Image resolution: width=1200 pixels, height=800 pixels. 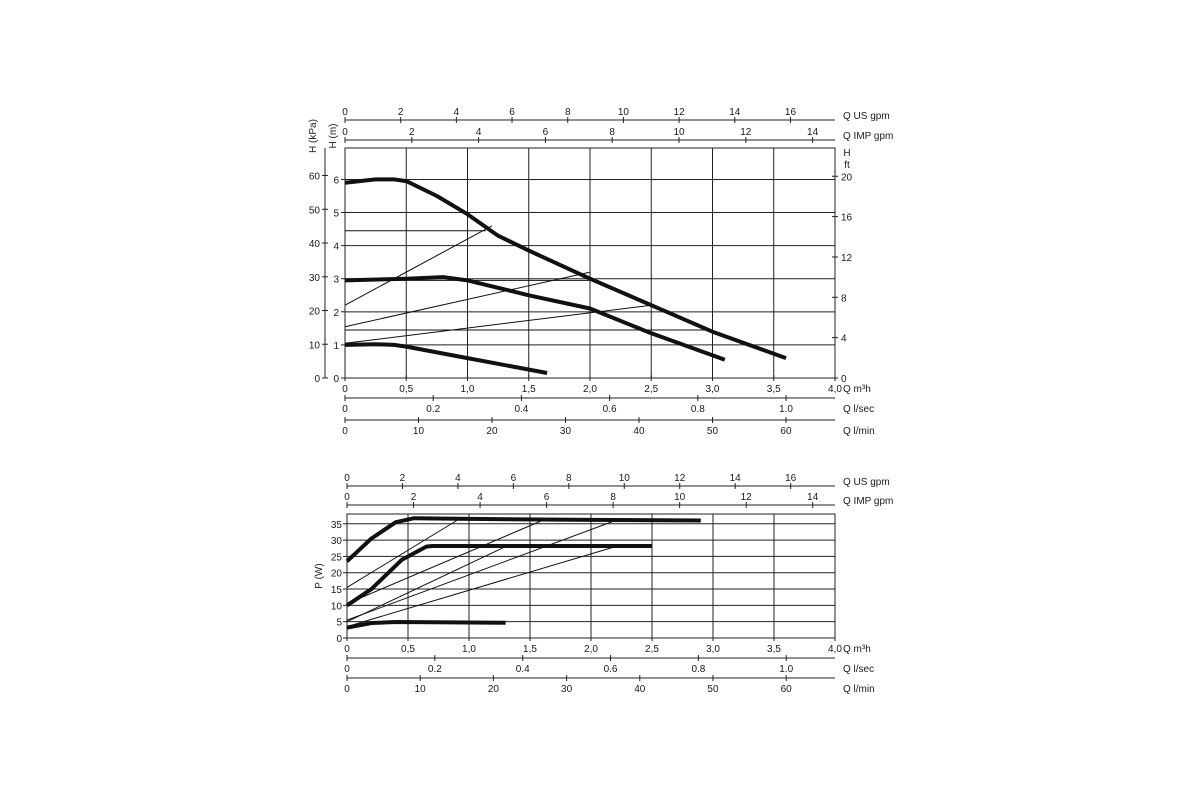 I want to click on y-axis-tick-label-kpa: 60, so click(x=315, y=177).